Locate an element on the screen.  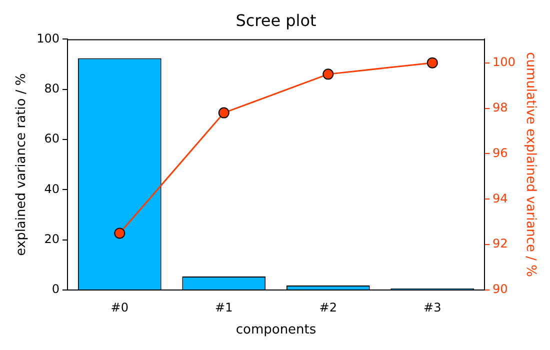
y-tick-label: 100 is located at coordinates (48, 38).